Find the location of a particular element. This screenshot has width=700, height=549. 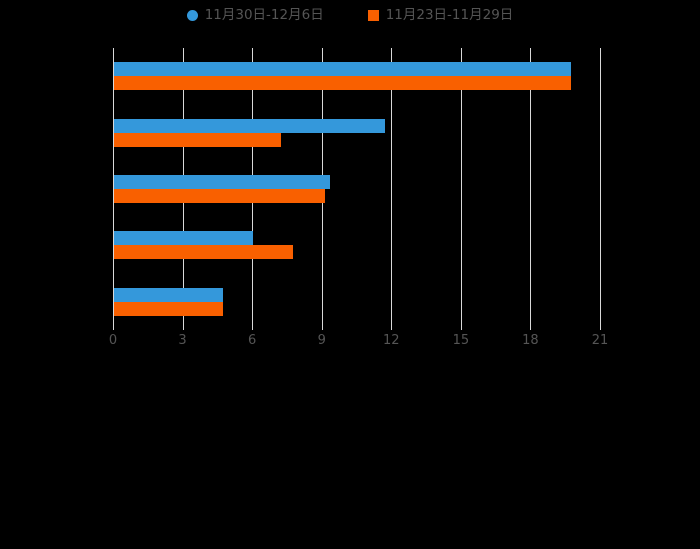

bar-group: 凯迪拉克 is located at coordinates (357, 132).